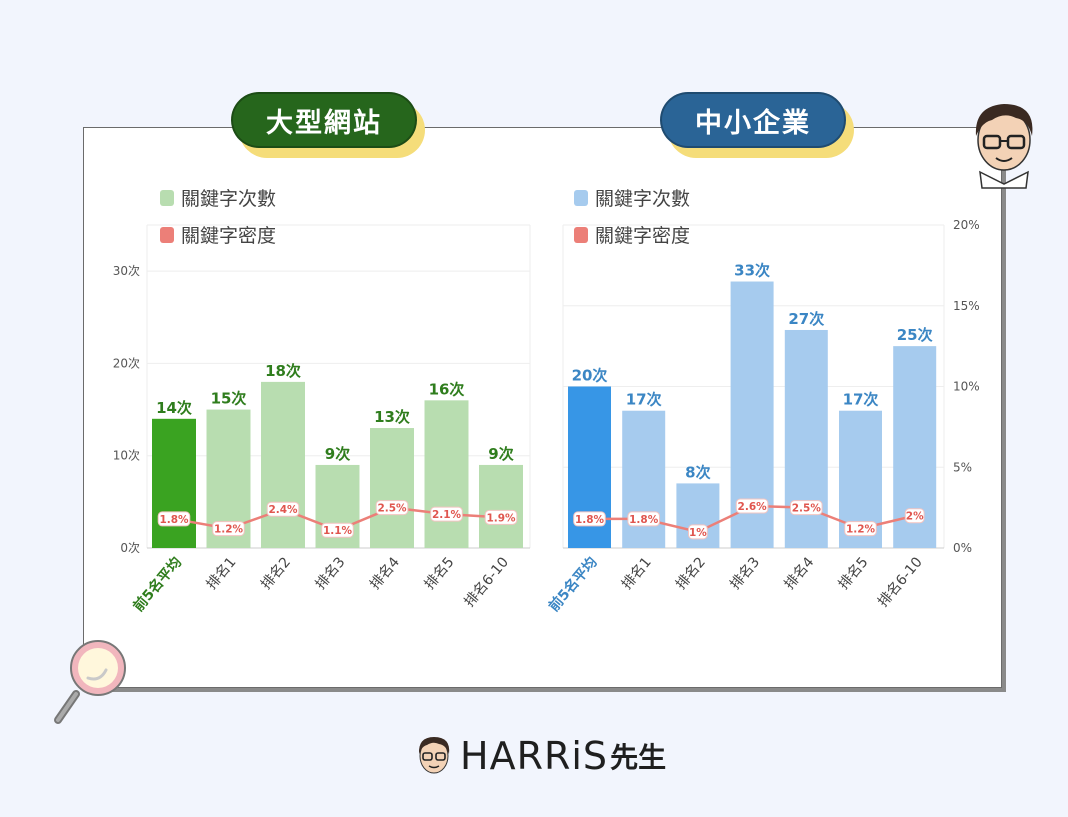 The width and height of the screenshot is (1068, 817). What do you see at coordinates (1004, 146) in the screenshot?
I see `avatar-icon` at bounding box center [1004, 146].